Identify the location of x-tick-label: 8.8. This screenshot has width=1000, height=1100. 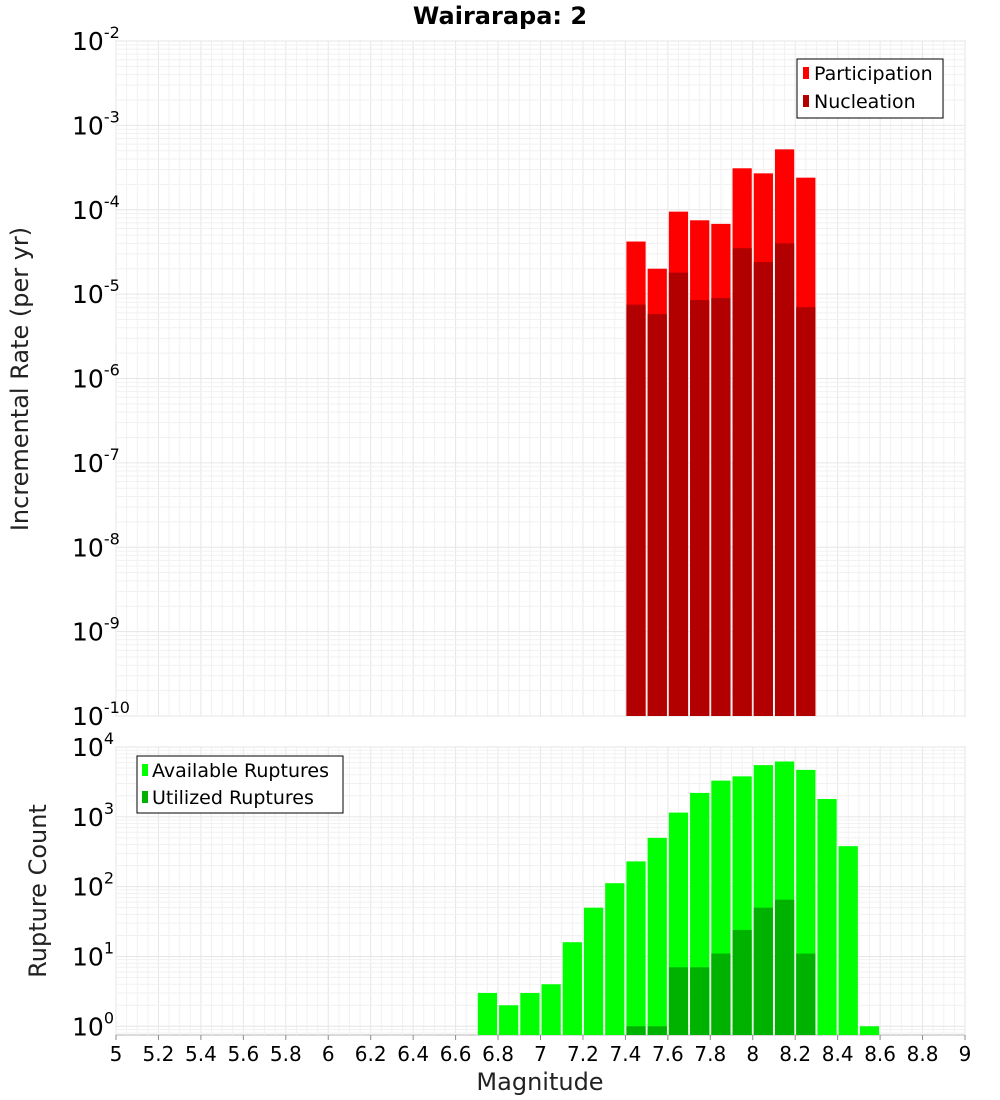
(923, 1054).